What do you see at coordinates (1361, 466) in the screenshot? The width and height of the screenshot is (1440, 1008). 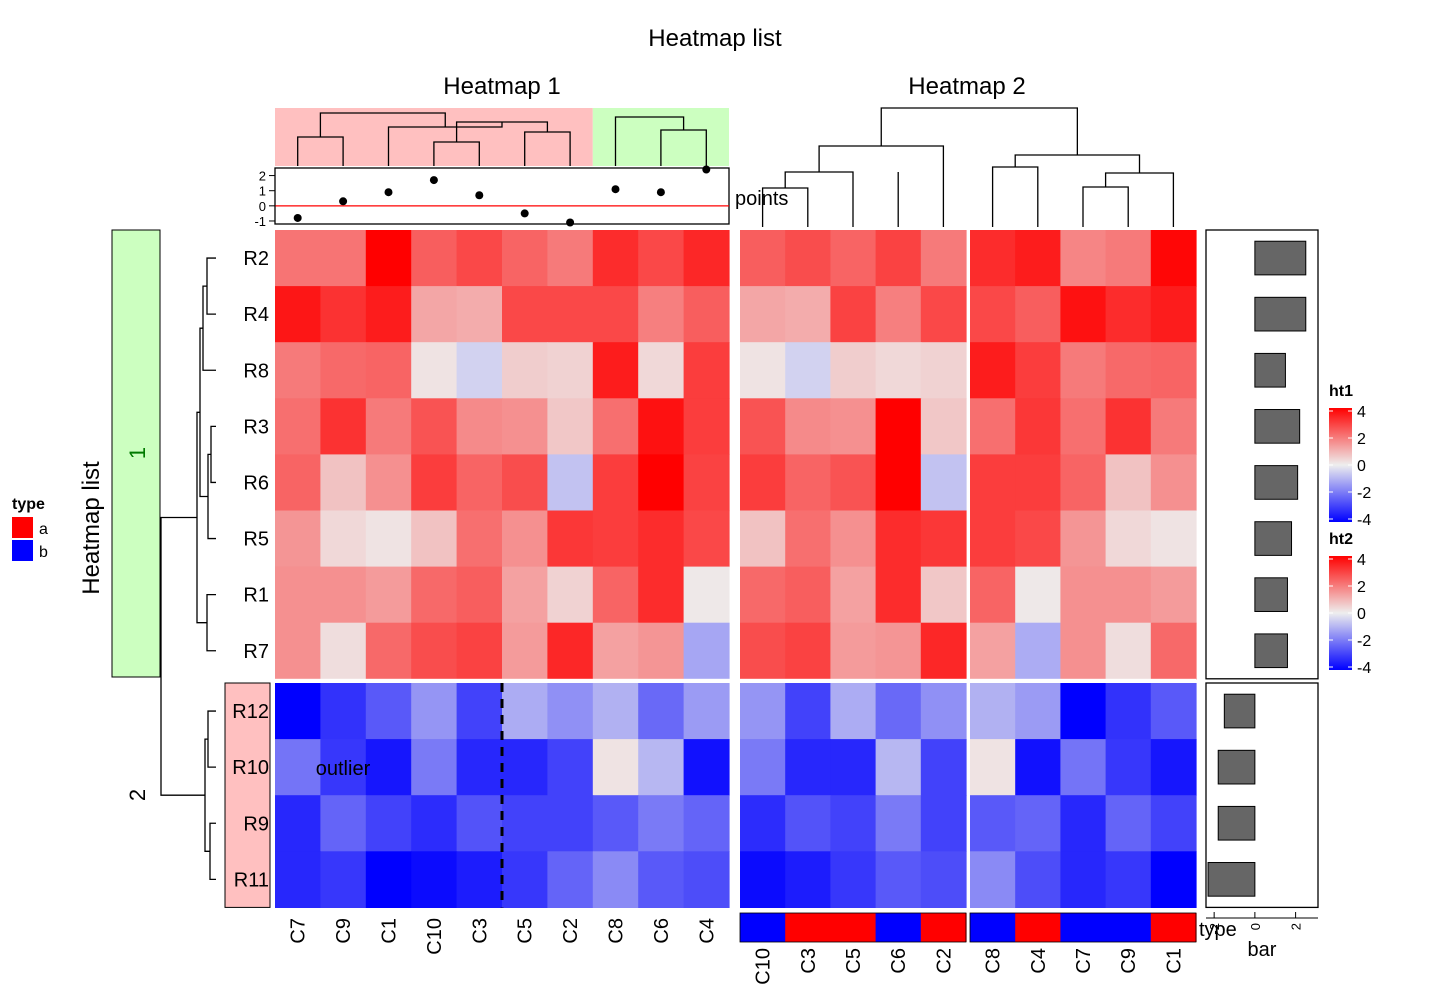 I see `color-legend-tick-label: 0` at bounding box center [1361, 466].